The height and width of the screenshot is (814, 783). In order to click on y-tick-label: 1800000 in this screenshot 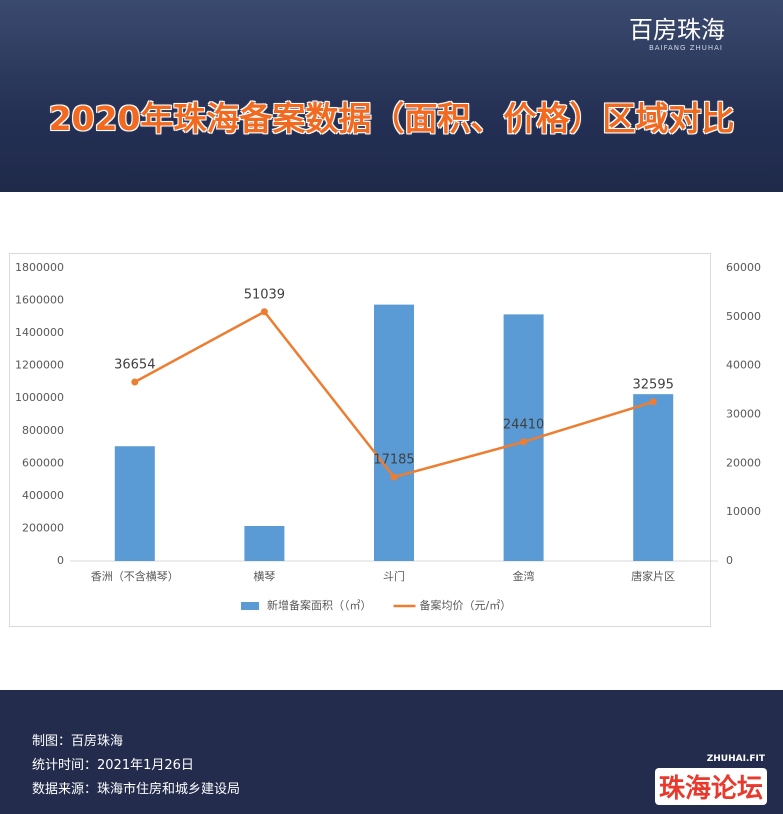, I will do `click(39, 267)`.